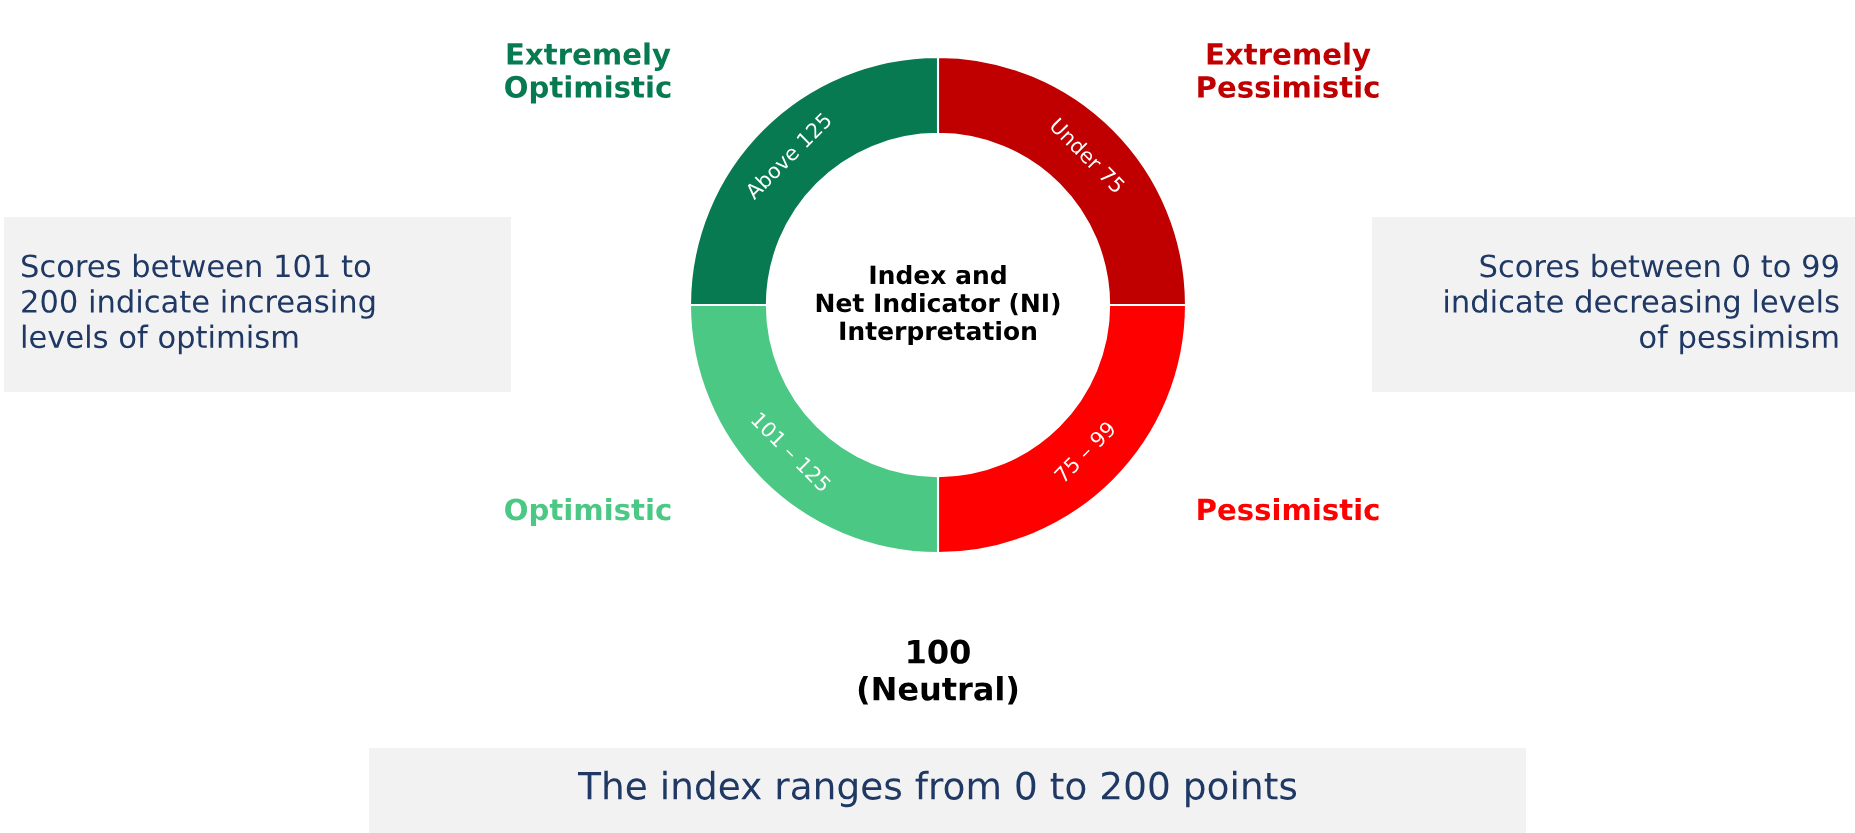 This screenshot has width=1855, height=833. I want to click on text: Scores between 101 to 200 indicate increasing levels of optimism, so click(198, 304).